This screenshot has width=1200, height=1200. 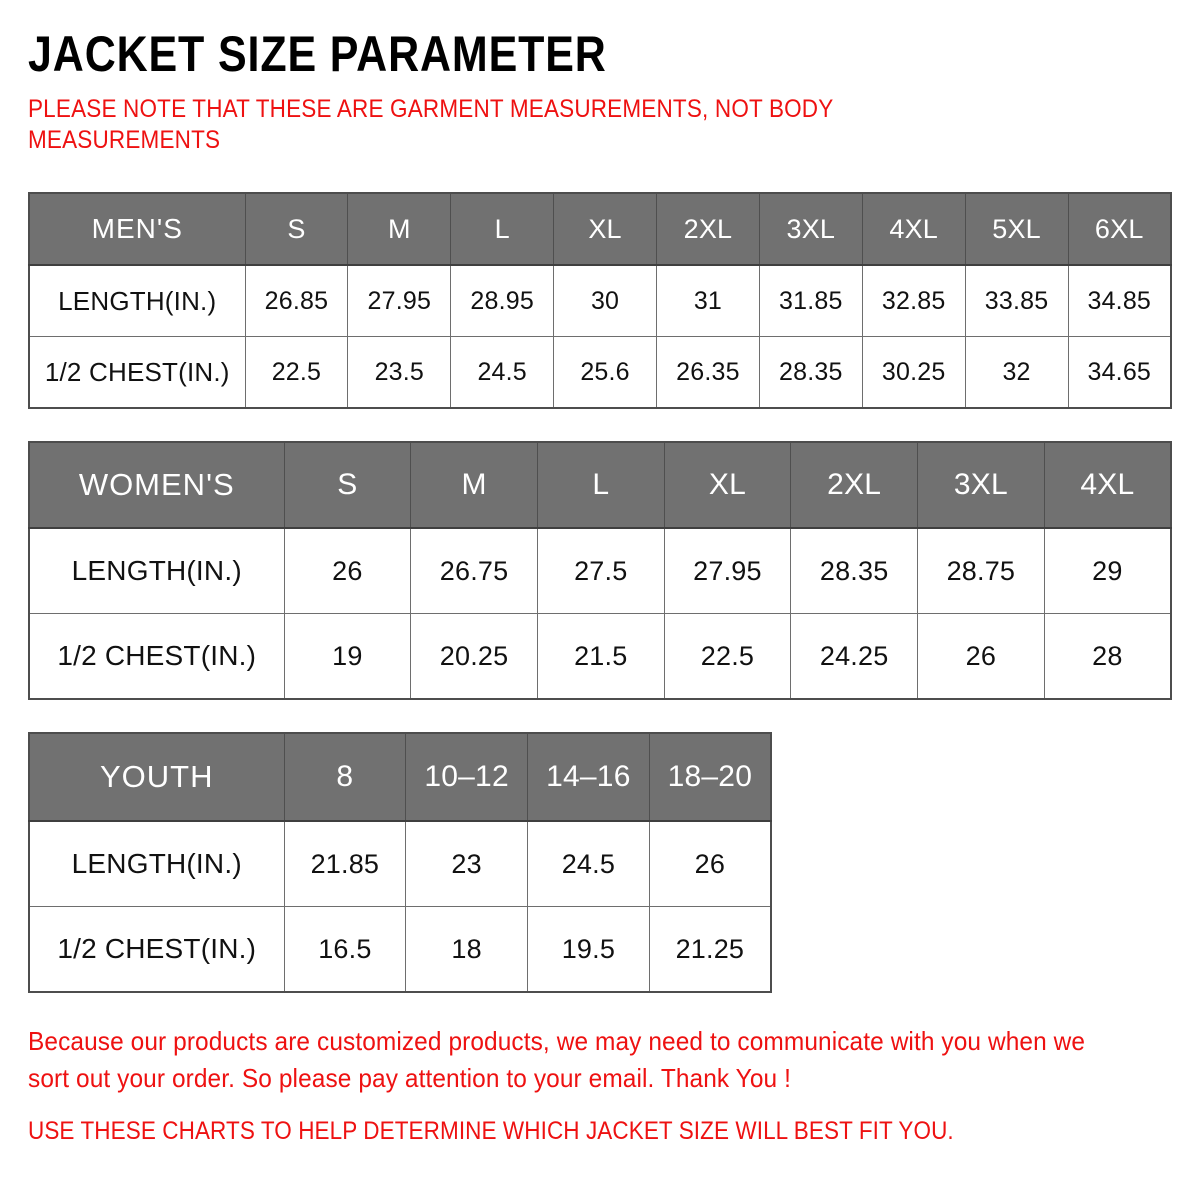 I want to click on mens-value-cell: 32, so click(x=1016, y=372).